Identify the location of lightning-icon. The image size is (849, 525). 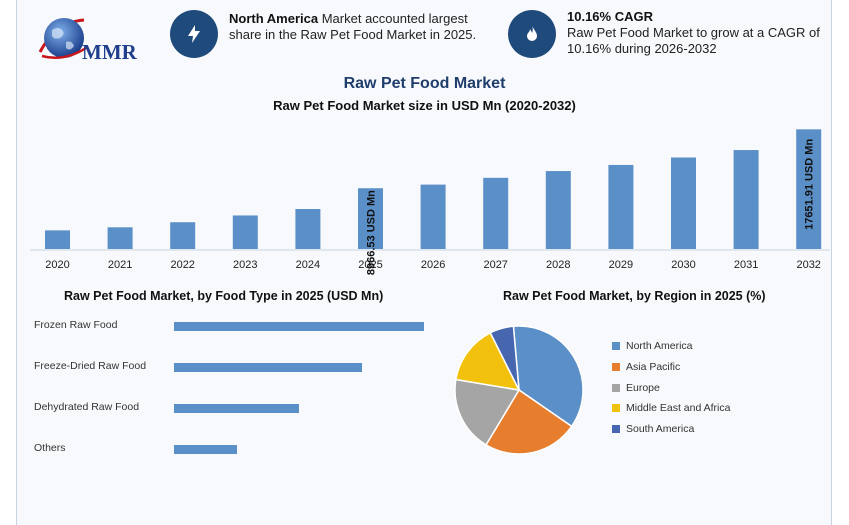
(194, 34).